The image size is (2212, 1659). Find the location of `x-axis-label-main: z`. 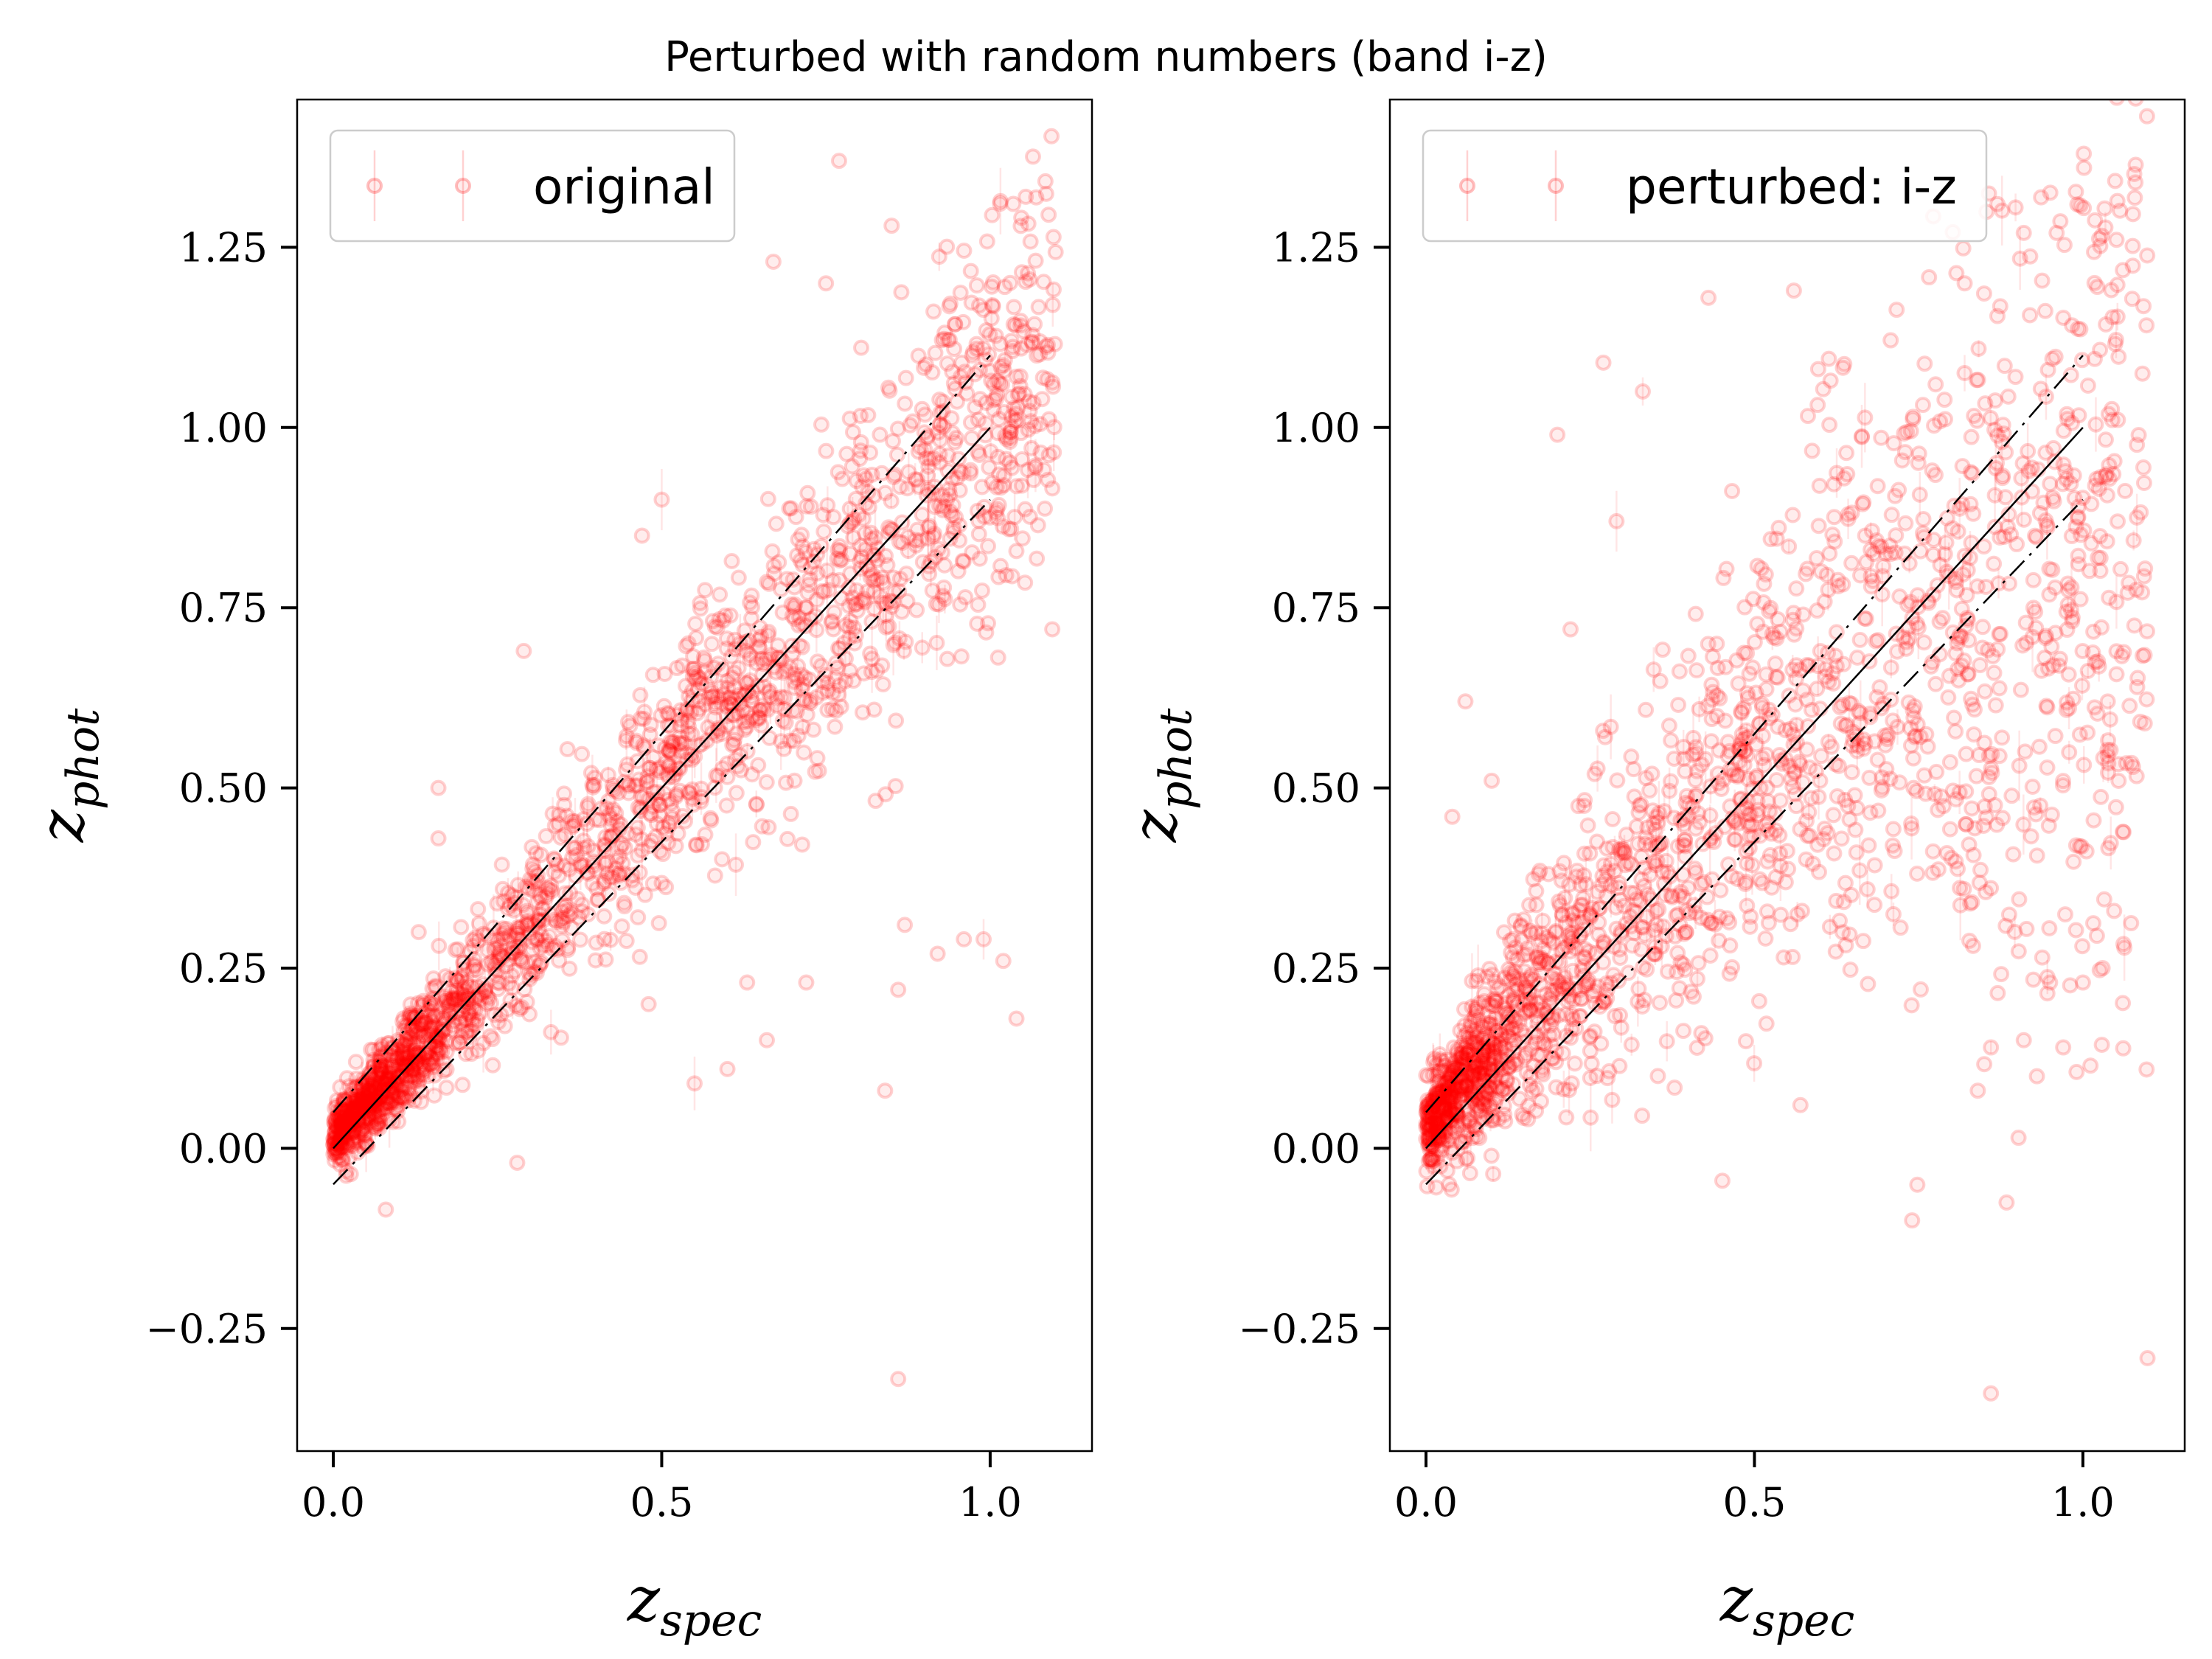

x-axis-label-main: z is located at coordinates (644, 1599).